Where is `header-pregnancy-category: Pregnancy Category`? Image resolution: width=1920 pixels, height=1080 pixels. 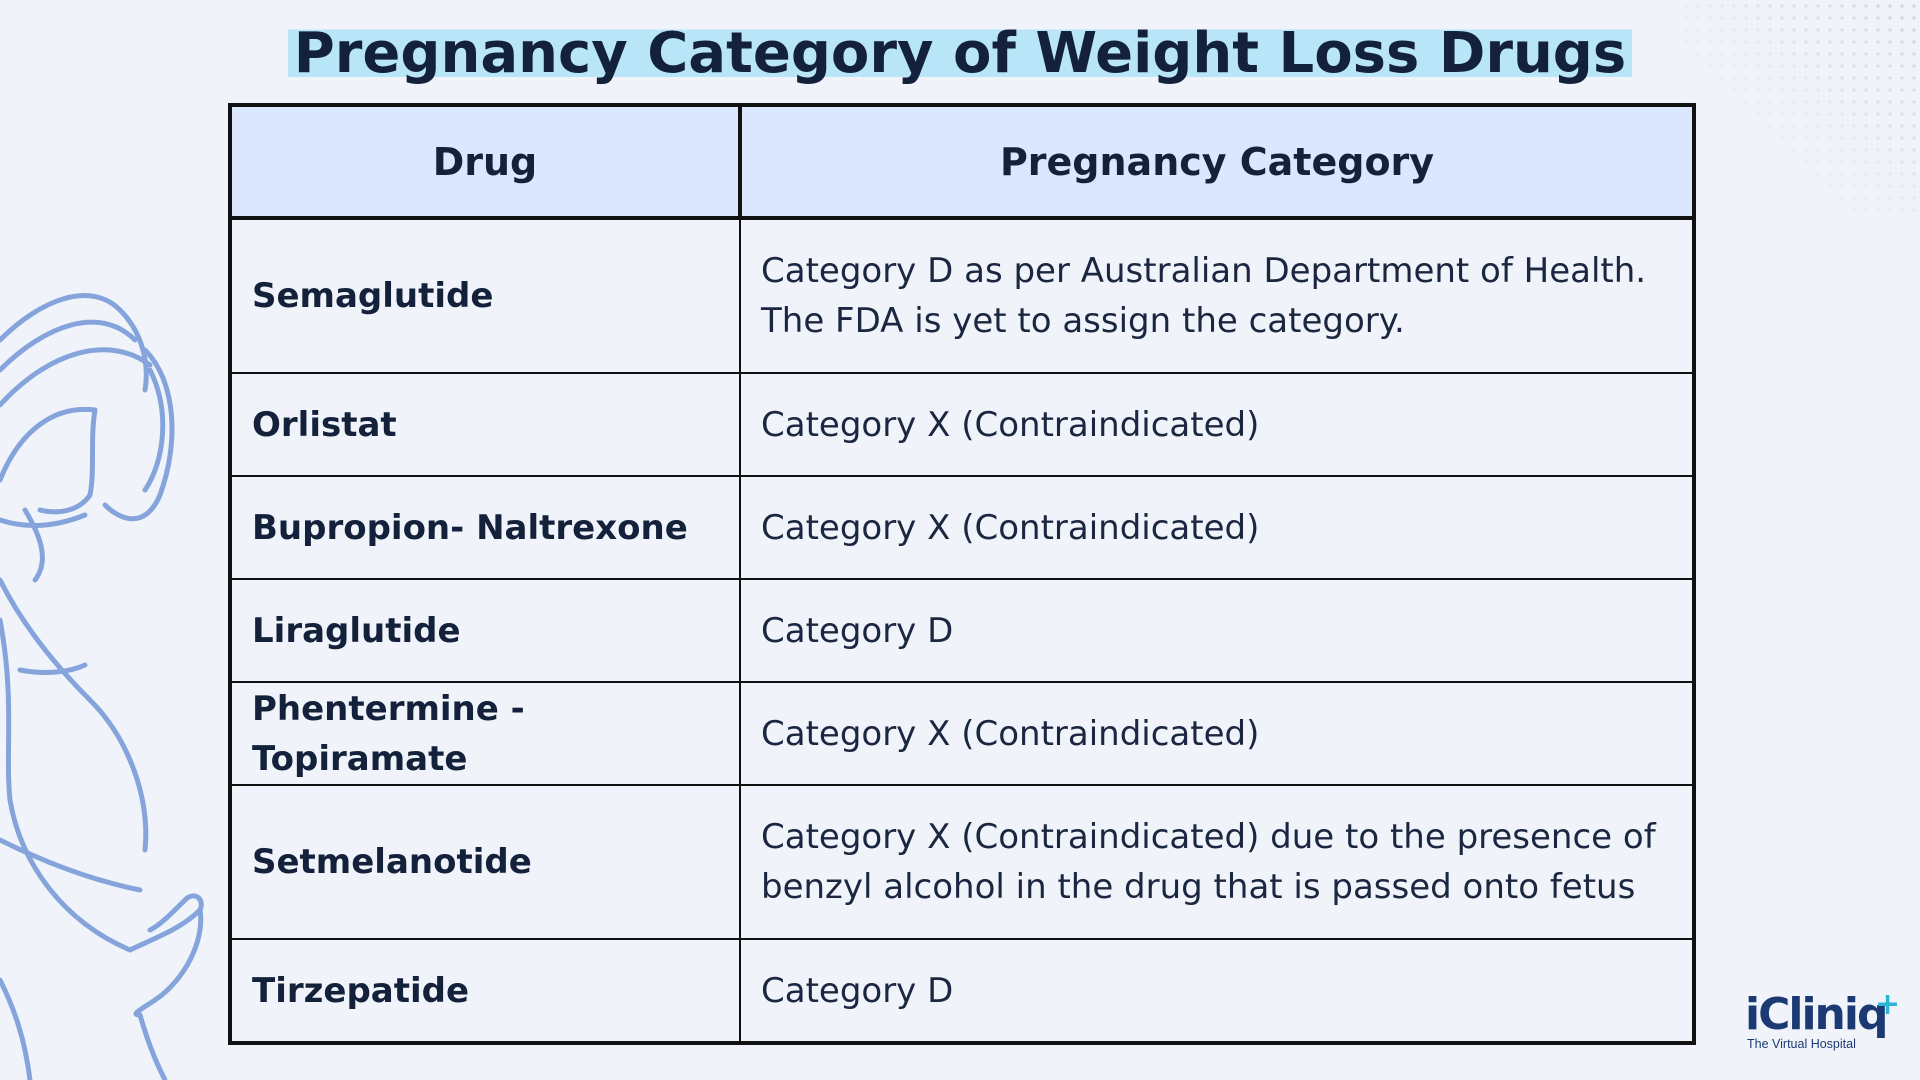 header-pregnancy-category: Pregnancy Category is located at coordinates (1217, 161).